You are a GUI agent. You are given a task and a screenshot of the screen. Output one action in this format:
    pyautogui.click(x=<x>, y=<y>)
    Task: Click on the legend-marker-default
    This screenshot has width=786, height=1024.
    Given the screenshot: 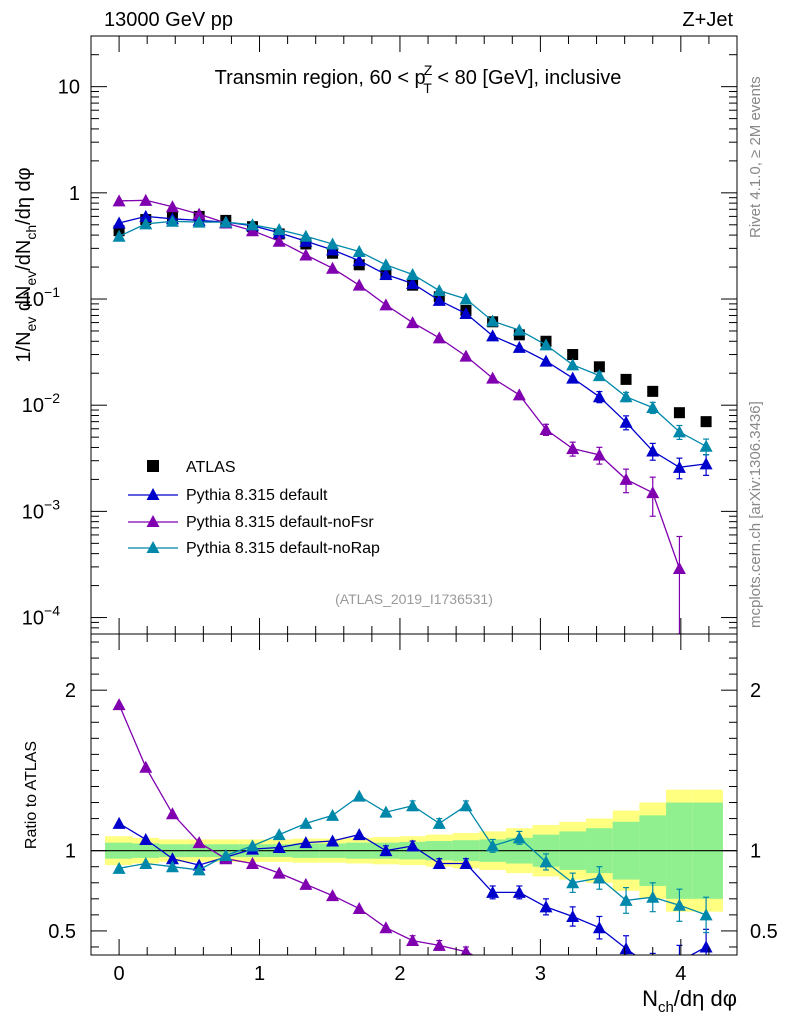 What is the action you would take?
    pyautogui.click(x=153, y=494)
    